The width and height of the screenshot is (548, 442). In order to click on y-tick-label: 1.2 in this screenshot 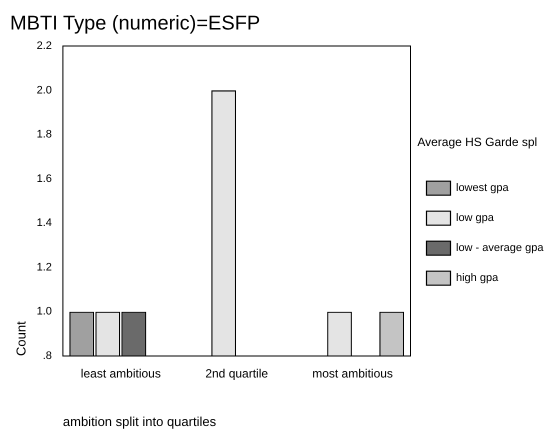, I will do `click(44, 267)`.